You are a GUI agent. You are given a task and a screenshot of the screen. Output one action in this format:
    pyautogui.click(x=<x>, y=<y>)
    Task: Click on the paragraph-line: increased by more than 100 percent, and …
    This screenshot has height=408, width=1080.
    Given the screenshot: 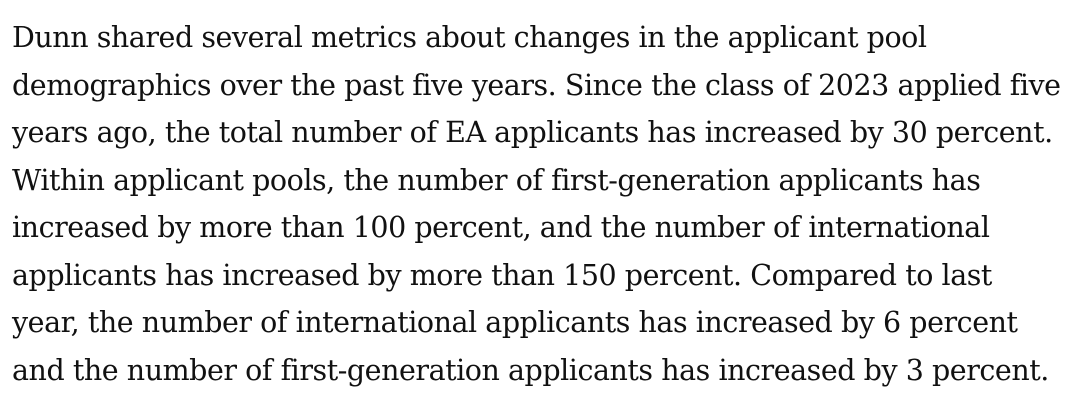 What is the action you would take?
    pyautogui.click(x=501, y=227)
    